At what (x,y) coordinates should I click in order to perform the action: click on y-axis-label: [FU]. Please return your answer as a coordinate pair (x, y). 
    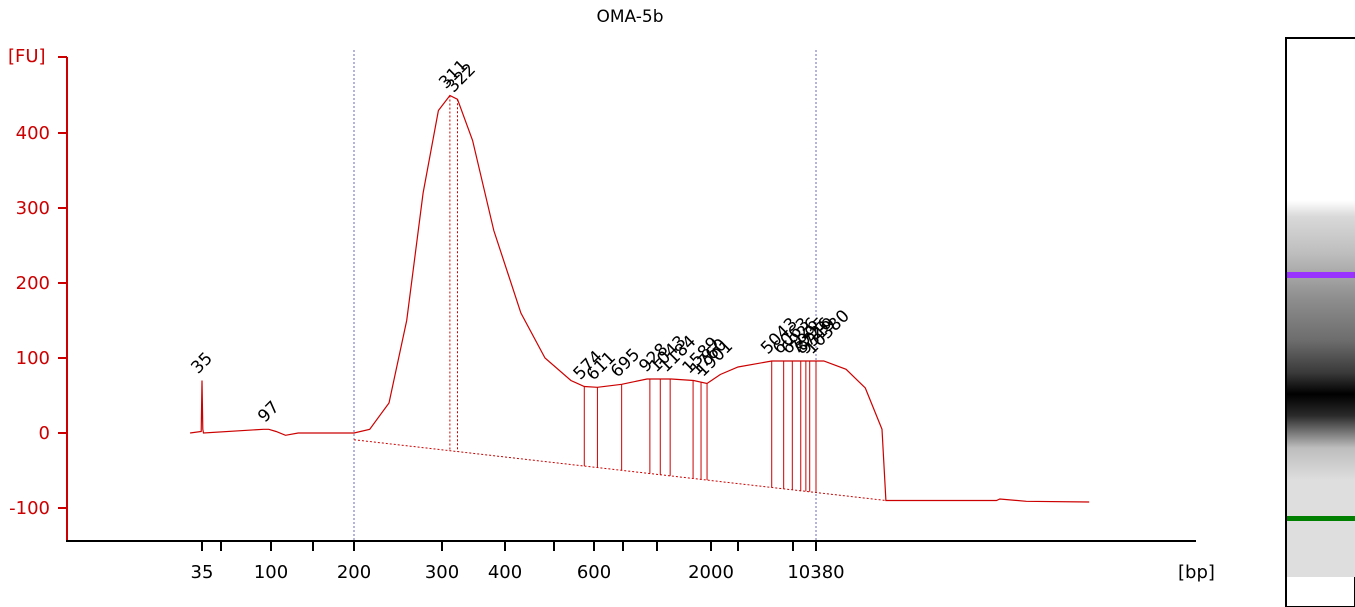
    Looking at the image, I should click on (27, 56).